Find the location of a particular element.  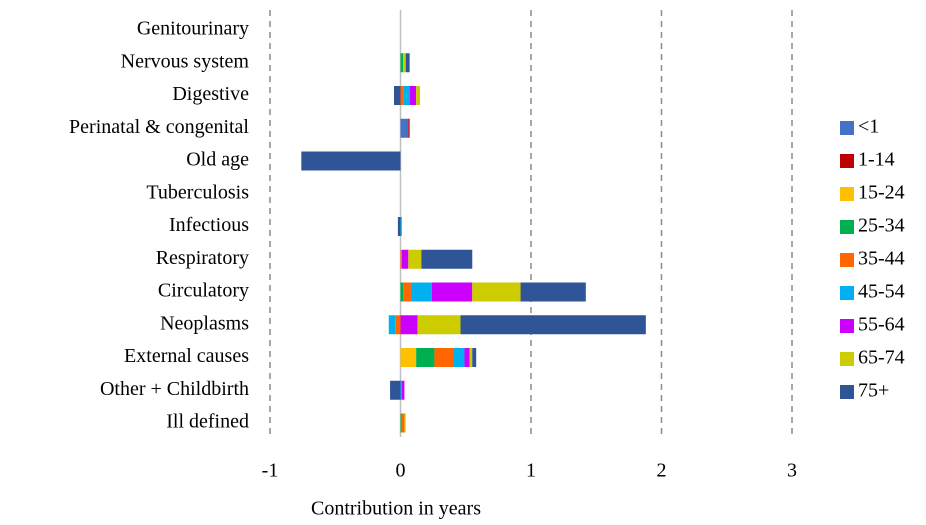

y-tick-label: Perinatal & congenital is located at coordinates (159, 127).